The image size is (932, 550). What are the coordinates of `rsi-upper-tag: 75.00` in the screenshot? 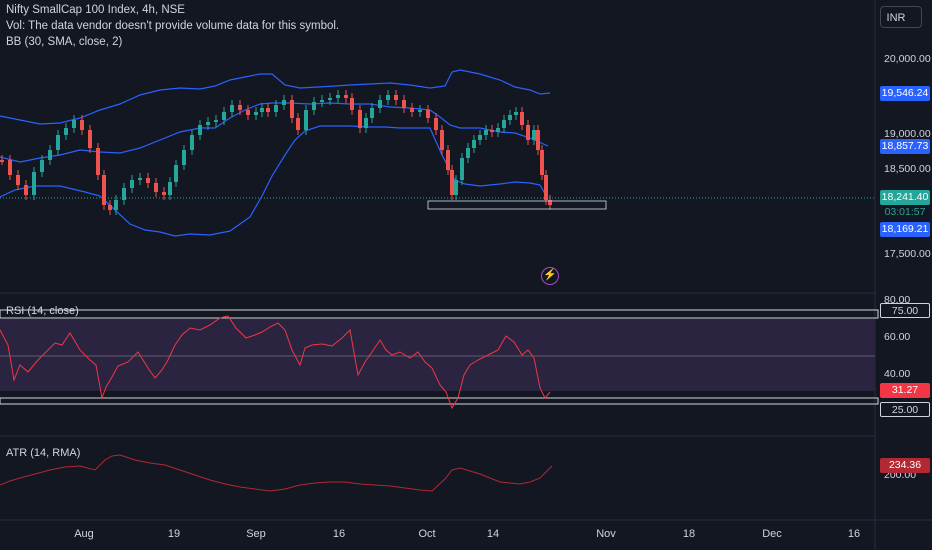 It's located at (905, 310).